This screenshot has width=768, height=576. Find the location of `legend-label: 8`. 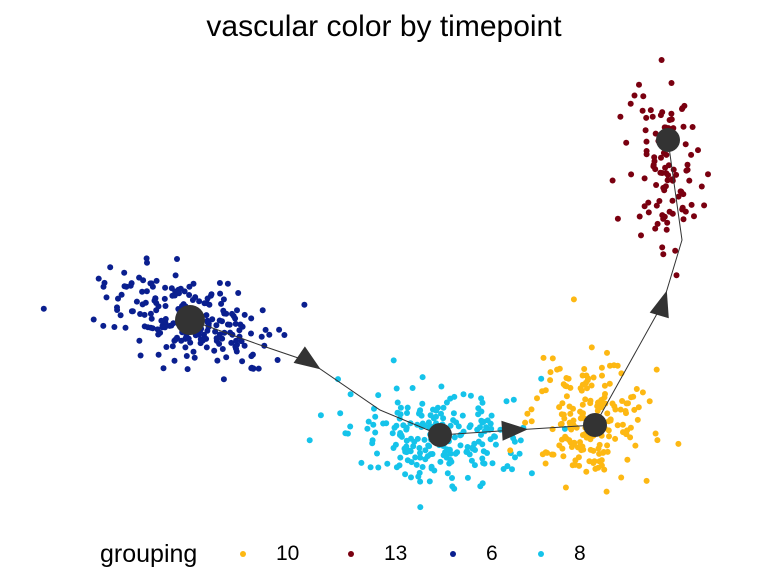

legend-label: 8 is located at coordinates (580, 553).